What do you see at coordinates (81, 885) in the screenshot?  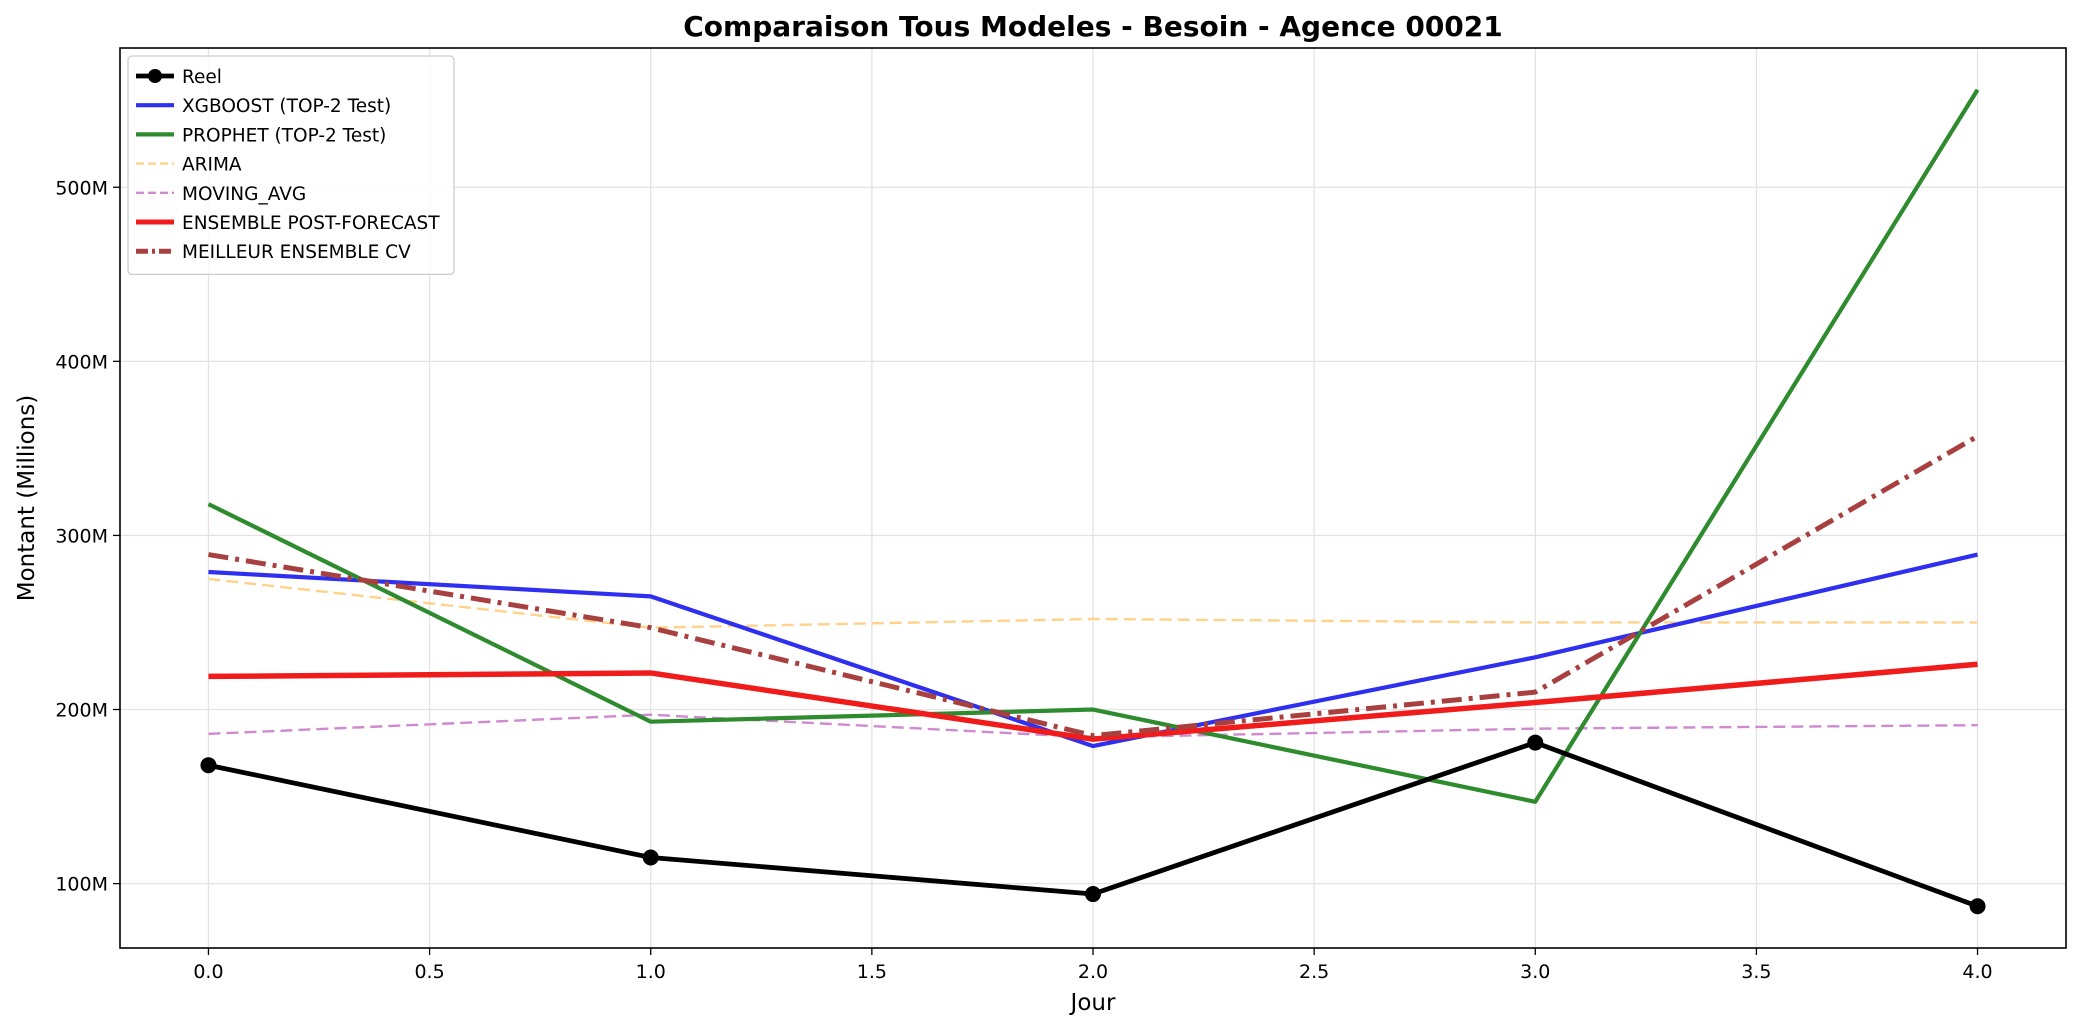 I see `y-tick-label: 100M` at bounding box center [81, 885].